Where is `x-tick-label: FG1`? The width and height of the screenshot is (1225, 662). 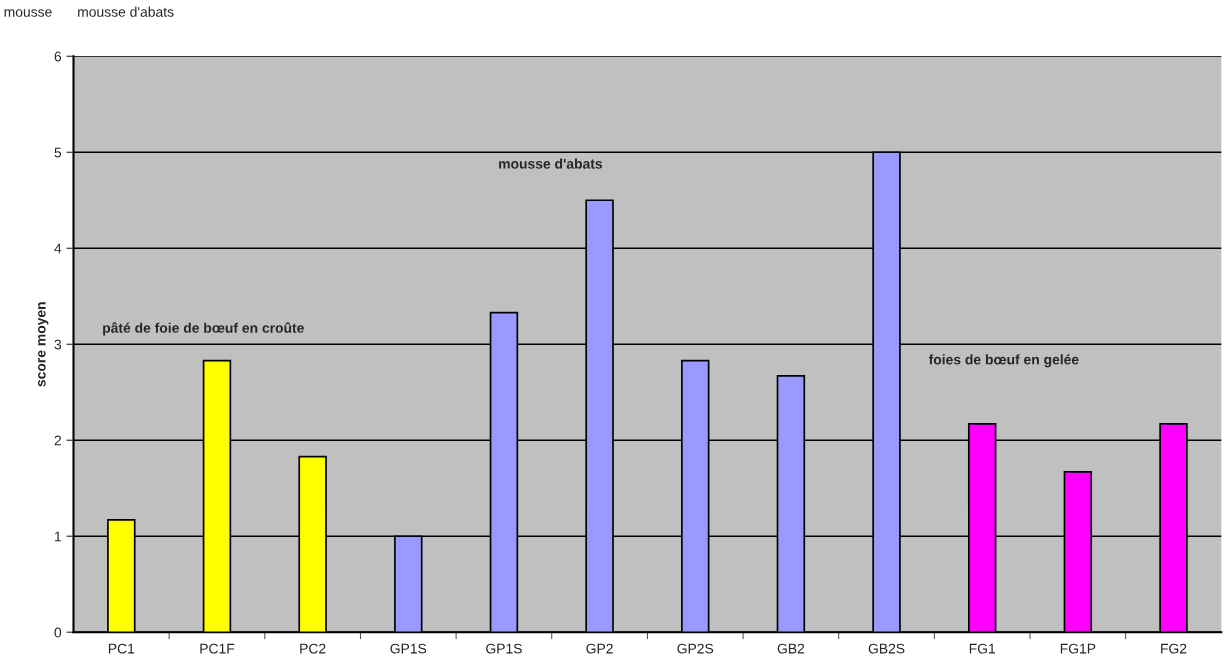 x-tick-label: FG1 is located at coordinates (982, 648).